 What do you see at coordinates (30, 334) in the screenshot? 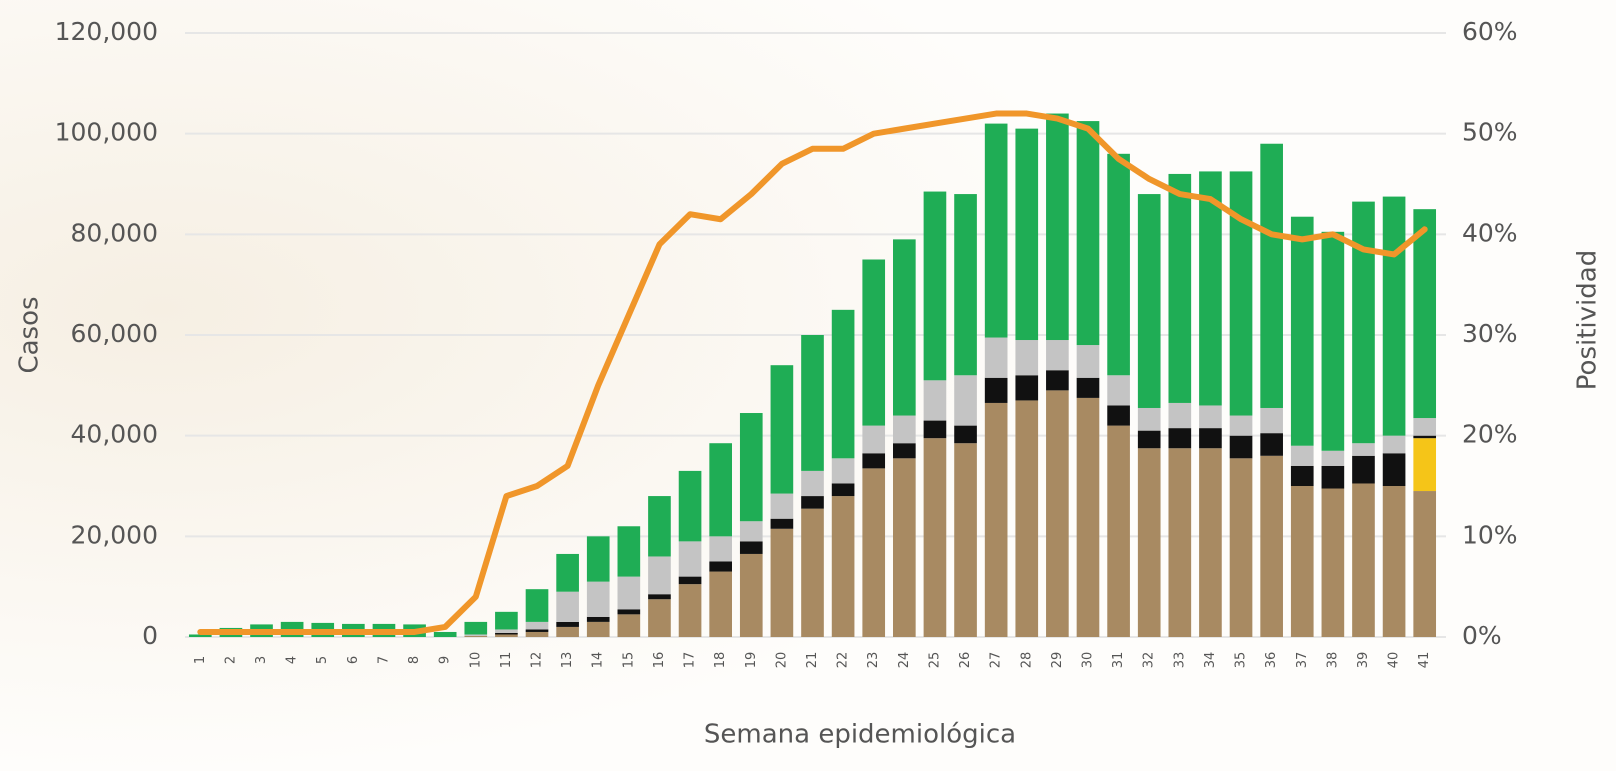
I see `y-axis-label: Casos` at bounding box center [30, 334].